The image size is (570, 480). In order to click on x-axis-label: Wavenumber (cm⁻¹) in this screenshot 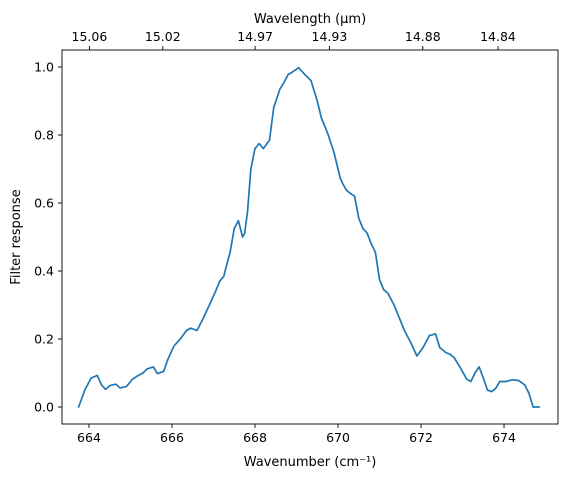, I will do `click(310, 462)`.